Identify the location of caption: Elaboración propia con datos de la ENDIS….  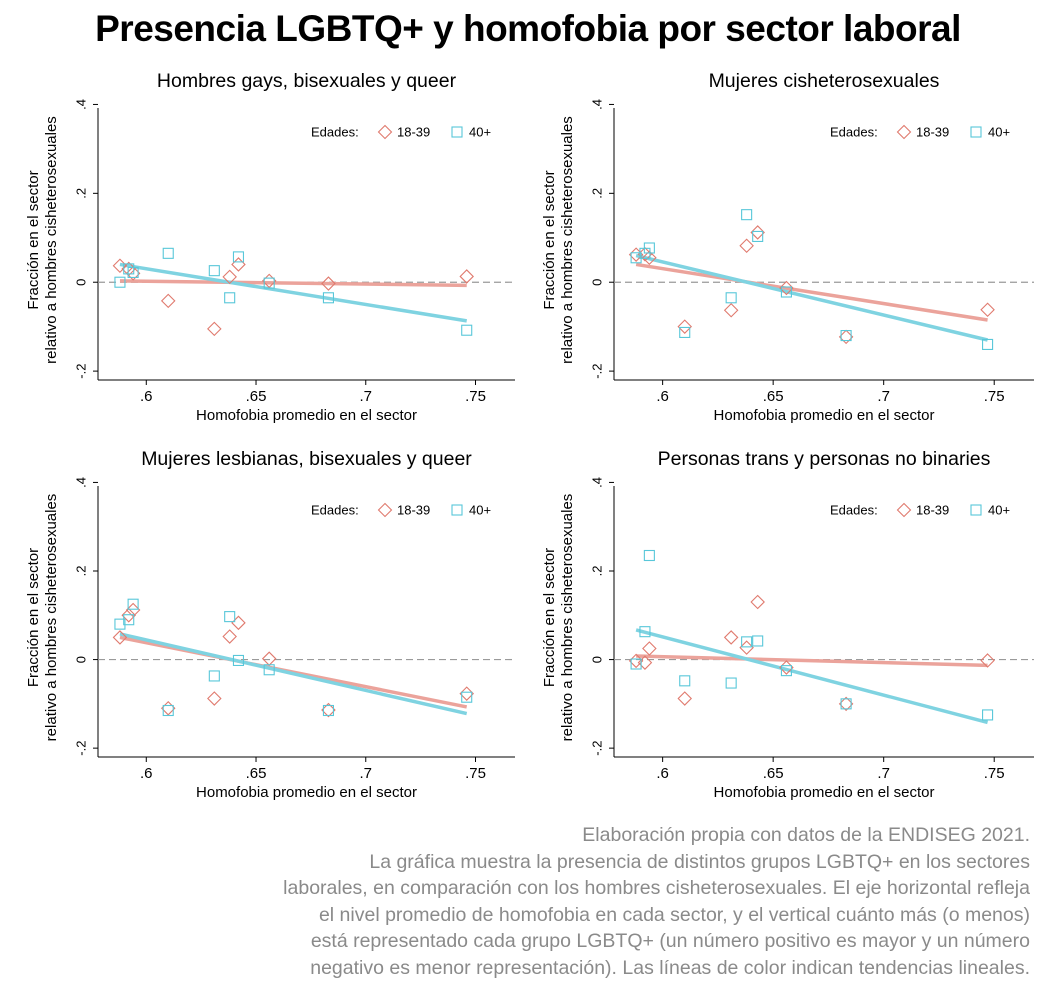
(580, 901).